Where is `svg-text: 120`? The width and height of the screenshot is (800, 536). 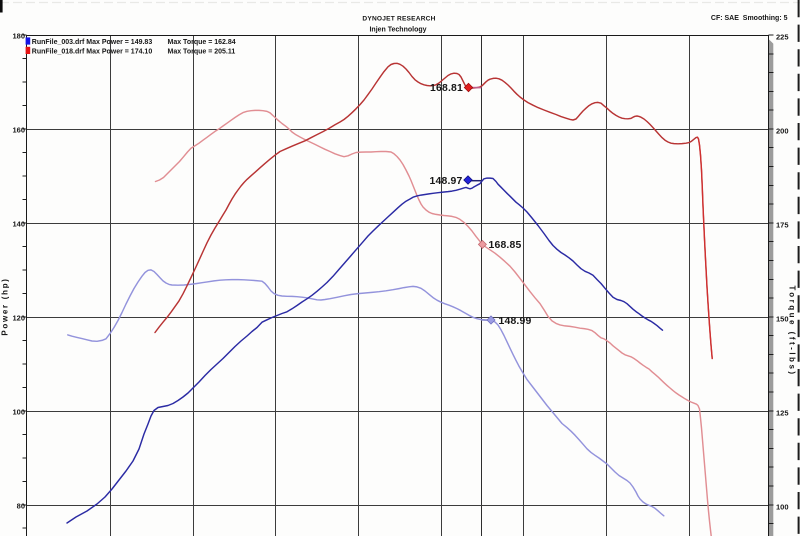
svg-text: 120 is located at coordinates (18, 318).